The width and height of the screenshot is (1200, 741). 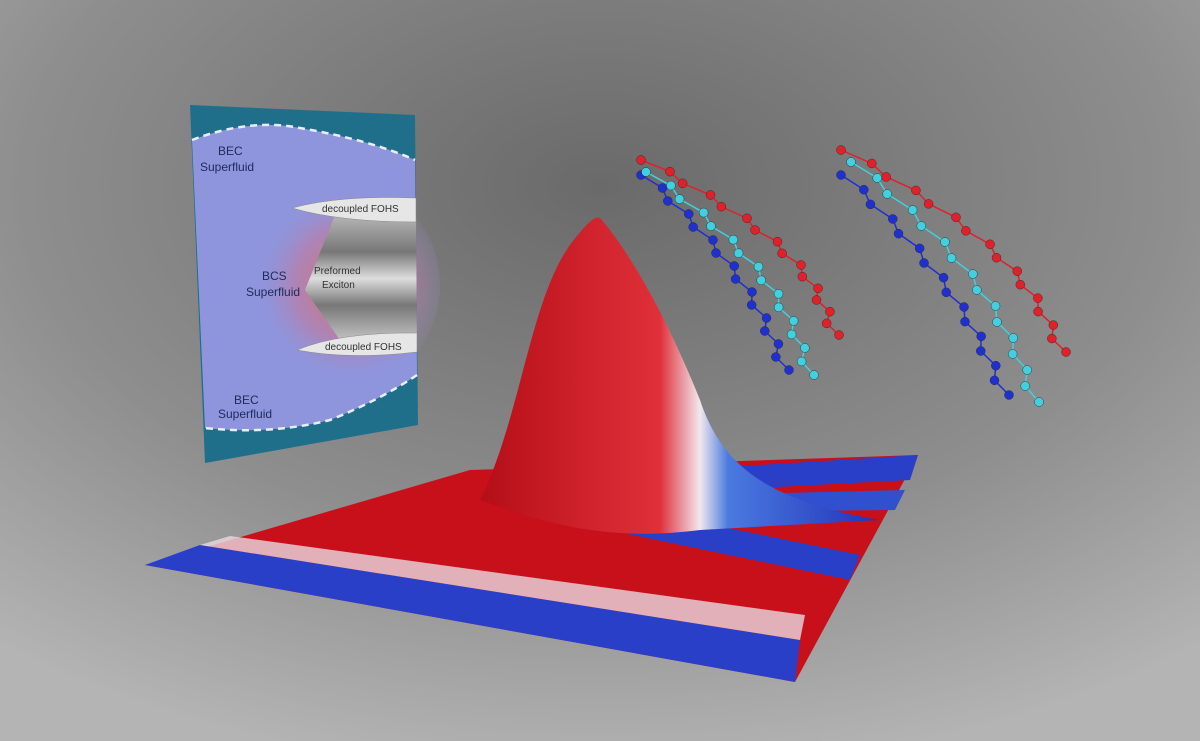 What do you see at coordinates (502, 588) in the screenshot?
I see `surface-white-band` at bounding box center [502, 588].